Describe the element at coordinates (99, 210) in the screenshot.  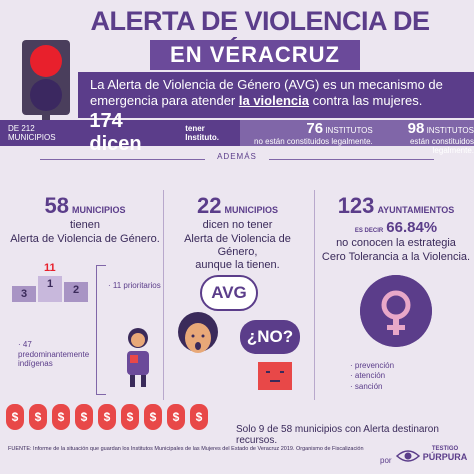
I see `col1-unit: MUNICIPIOS` at that location.